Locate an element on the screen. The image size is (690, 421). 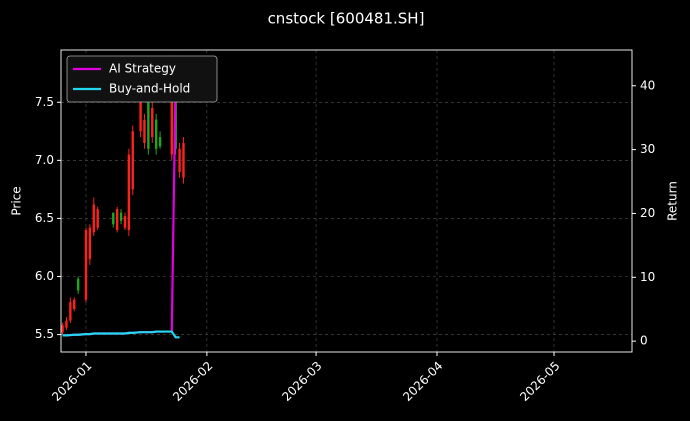
y-axis-label: Price is located at coordinates (17, 200).